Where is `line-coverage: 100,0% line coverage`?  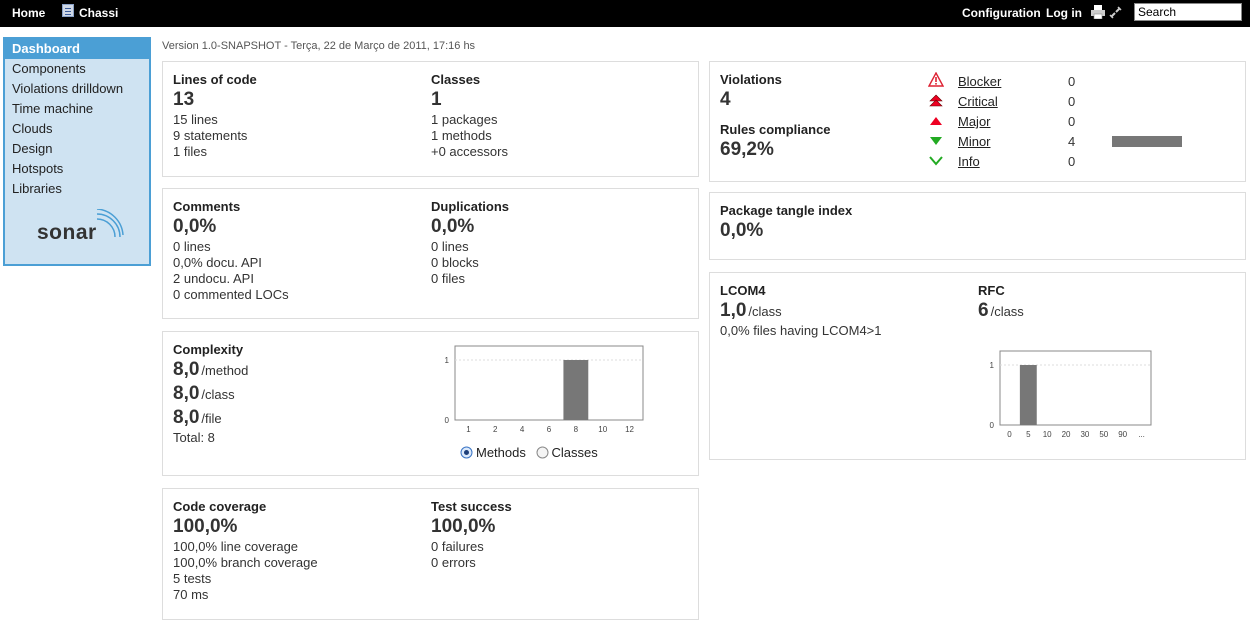
line-coverage: 100,0% line coverage is located at coordinates (236, 546).